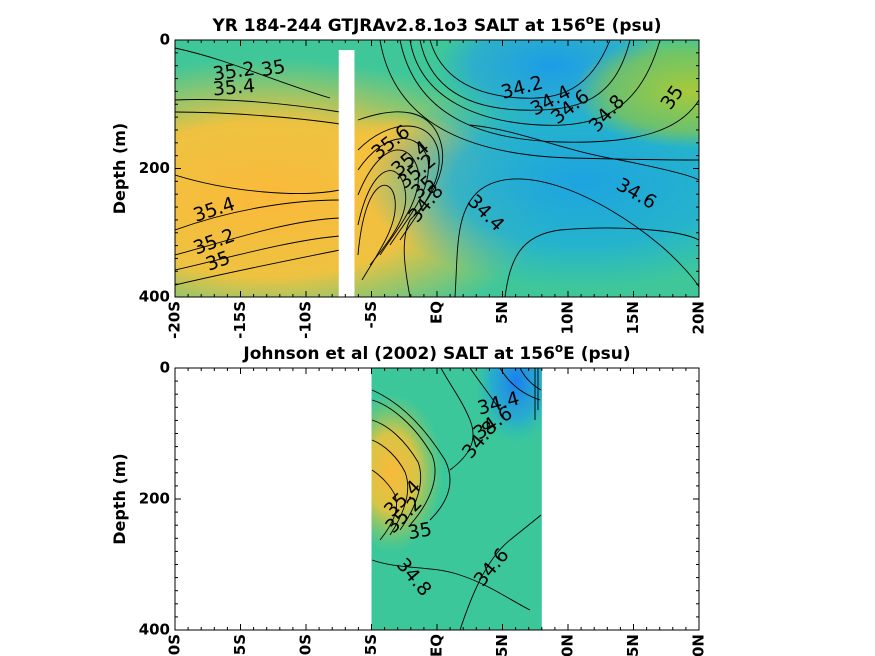  I want to click on chart-title: Johnson et al (2002) SALT at 156oE (psu), so click(436, 352).